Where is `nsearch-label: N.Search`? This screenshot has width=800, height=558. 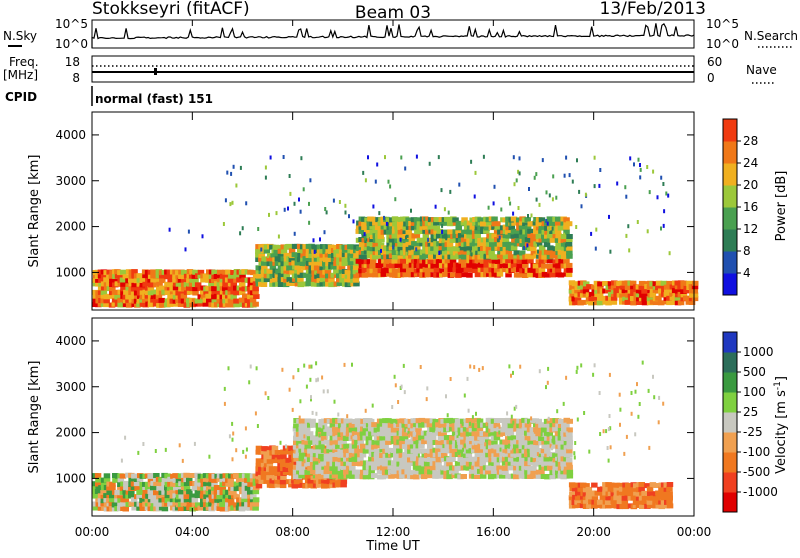 nsearch-label: N.Search is located at coordinates (771, 36).